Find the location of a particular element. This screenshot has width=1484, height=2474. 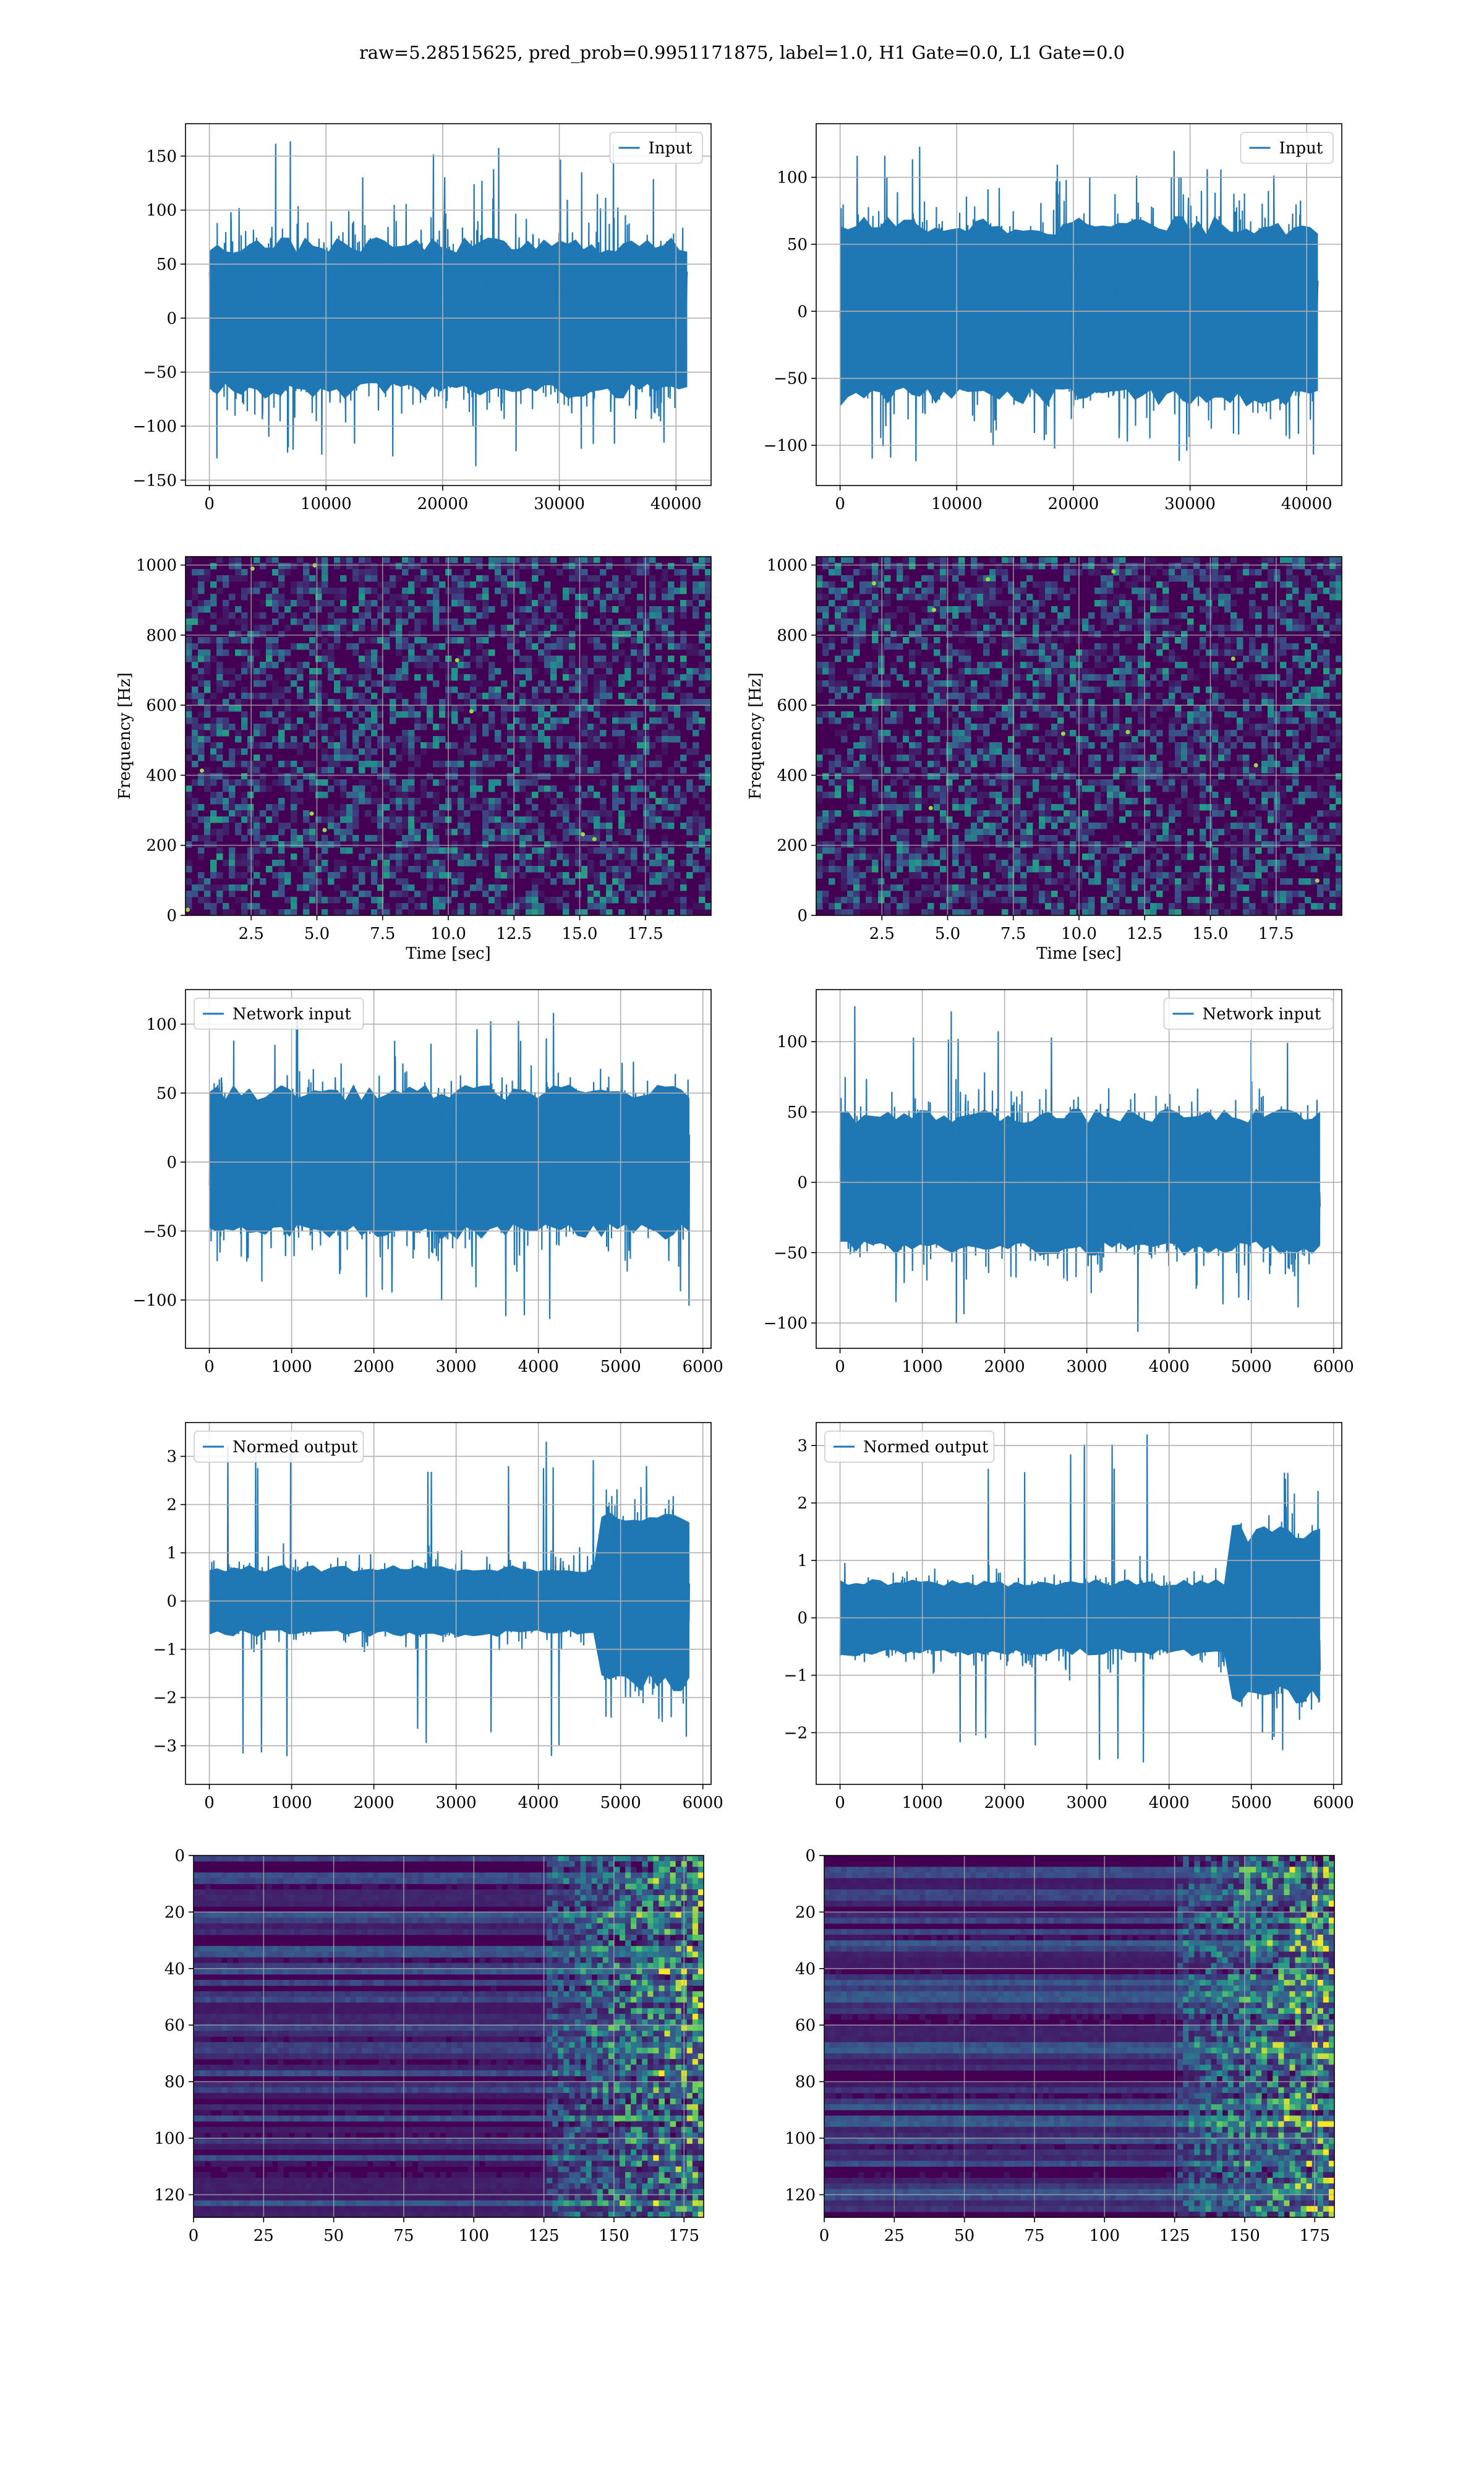

y-tick-label: 400 is located at coordinates (792, 775).